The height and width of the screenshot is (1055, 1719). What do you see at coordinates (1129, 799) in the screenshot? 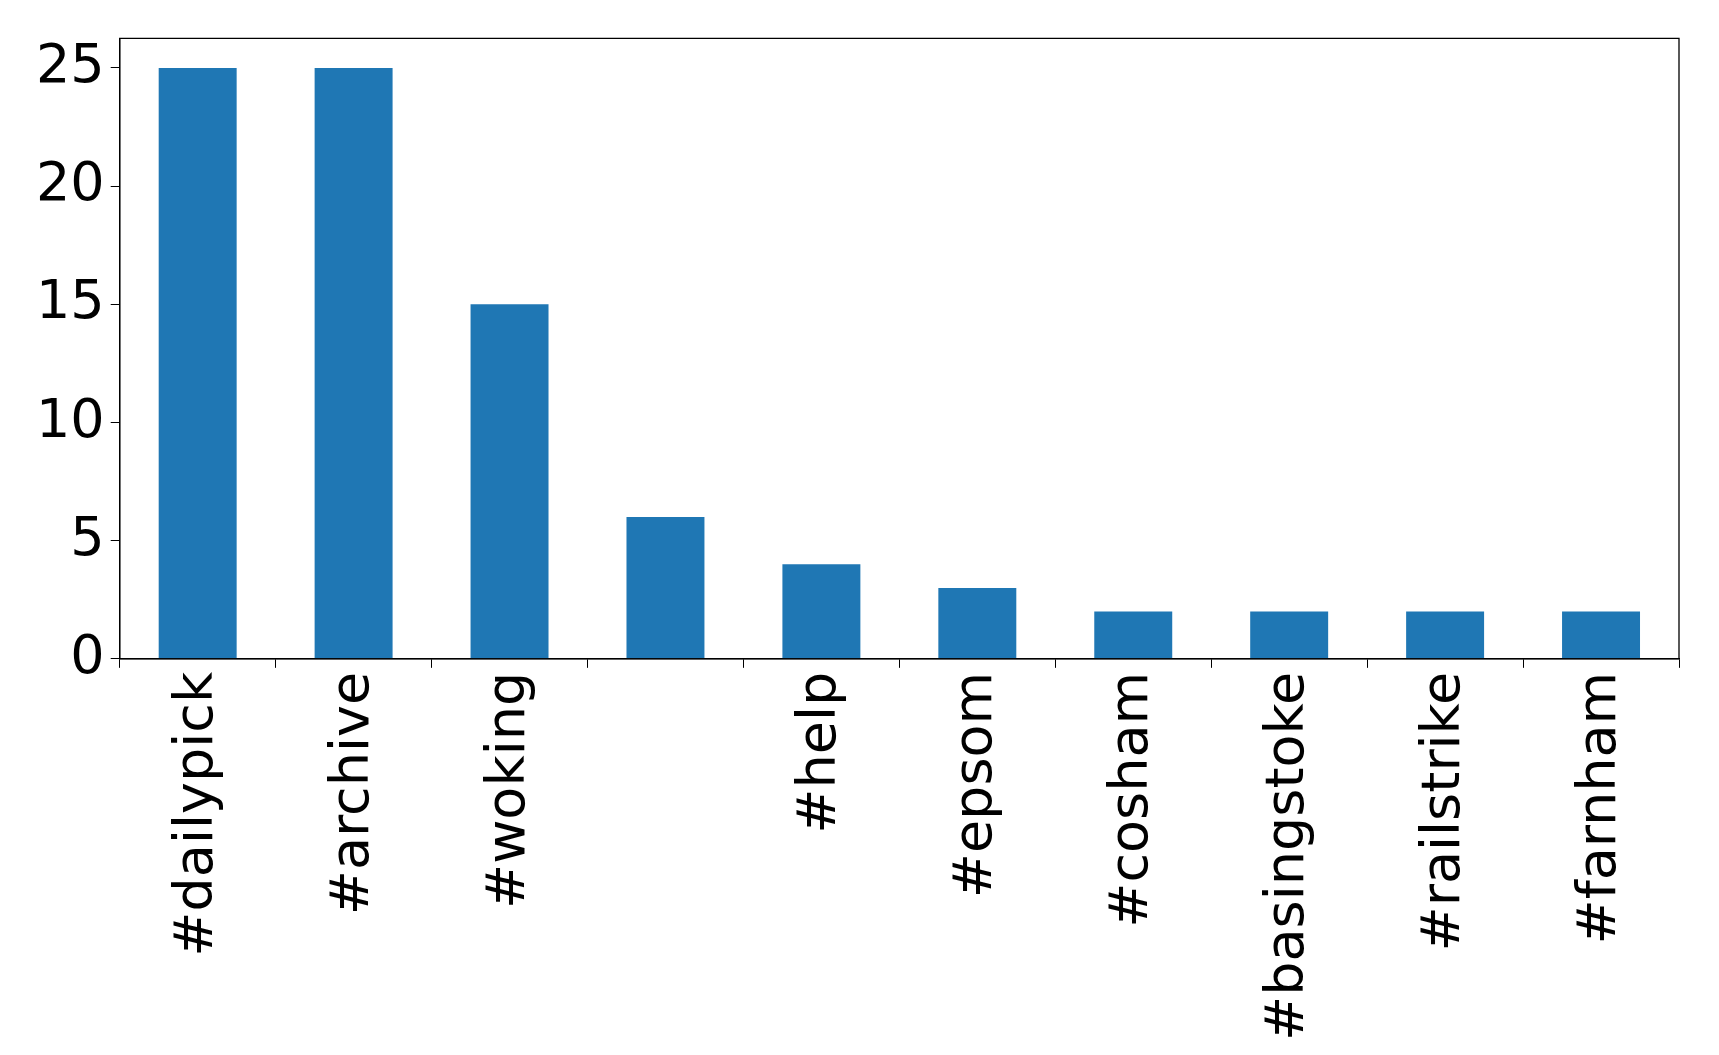
I see `x-tick-label: #cosham` at bounding box center [1129, 799].